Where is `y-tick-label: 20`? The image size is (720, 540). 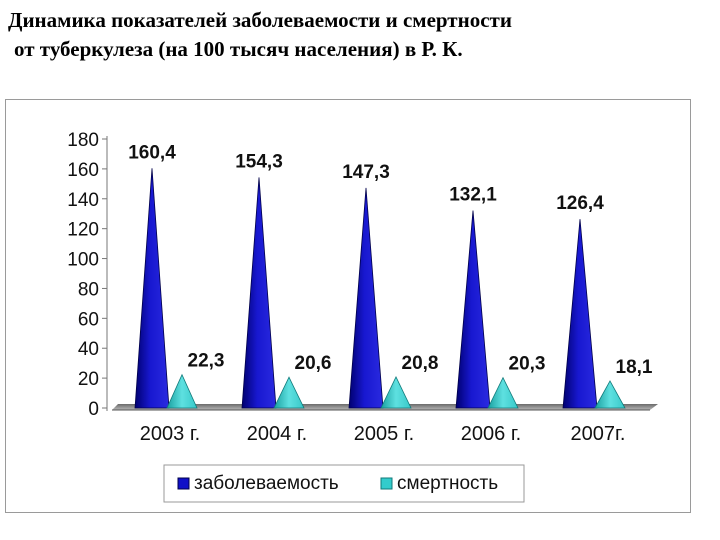
y-tick-label: 20 is located at coordinates (88, 379).